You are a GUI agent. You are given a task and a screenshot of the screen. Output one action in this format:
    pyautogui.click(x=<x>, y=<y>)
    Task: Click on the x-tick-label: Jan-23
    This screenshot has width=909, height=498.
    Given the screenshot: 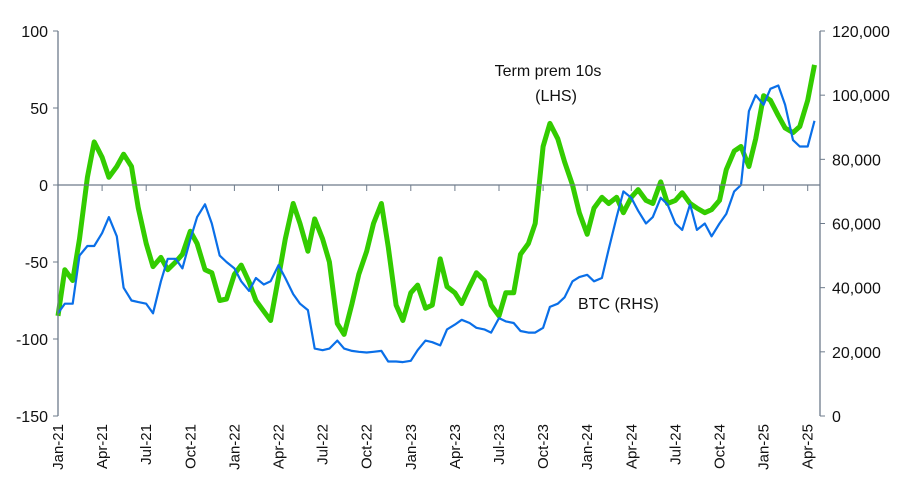 What is the action you would take?
    pyautogui.click(x=411, y=447)
    